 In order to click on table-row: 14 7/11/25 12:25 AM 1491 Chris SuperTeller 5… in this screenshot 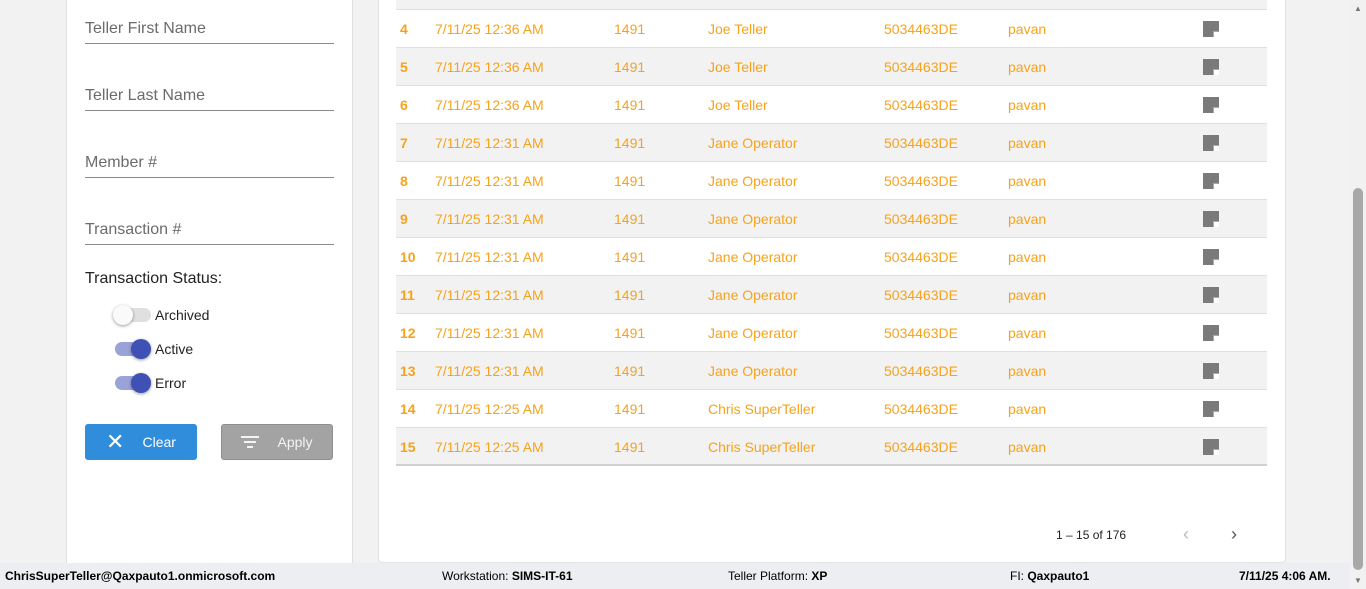, I will do `click(831, 409)`.